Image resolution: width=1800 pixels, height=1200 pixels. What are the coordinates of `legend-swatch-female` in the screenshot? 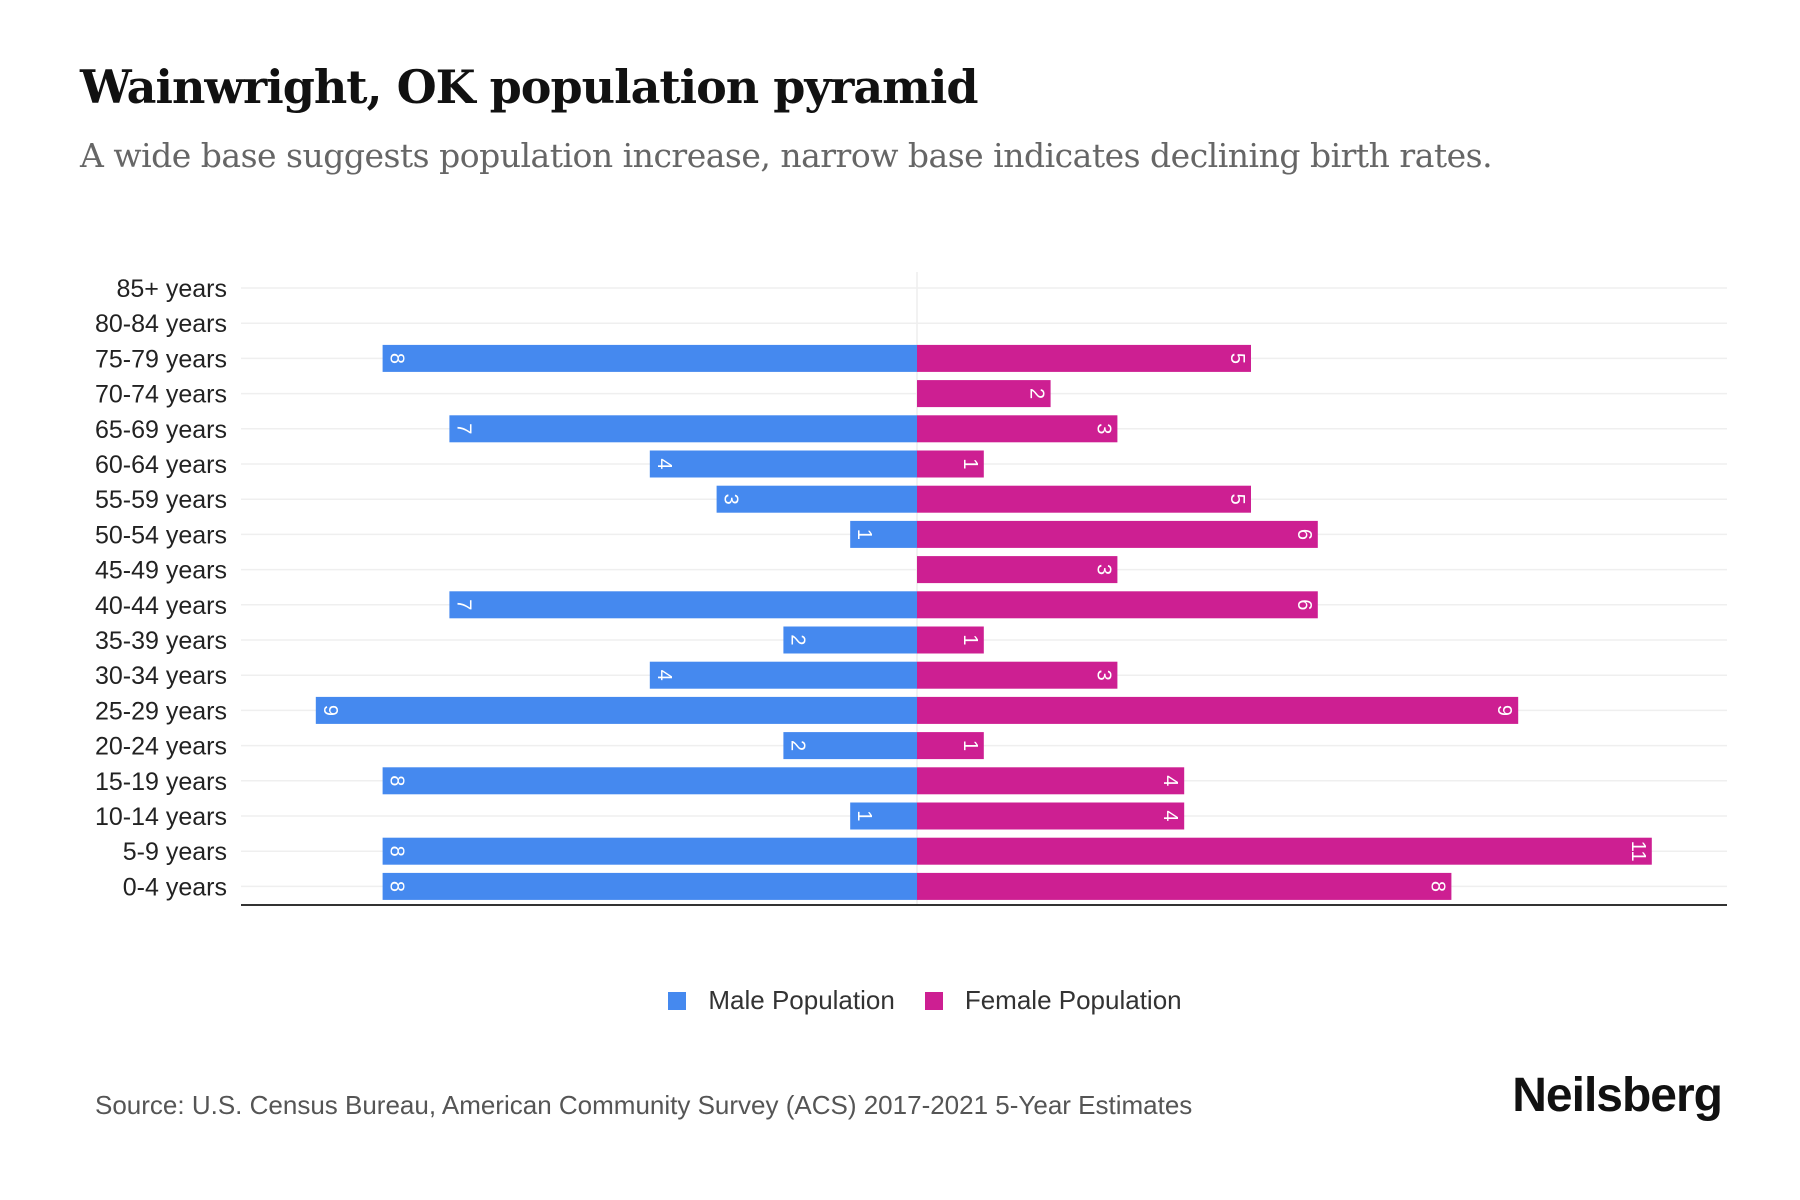 It's located at (933, 1000).